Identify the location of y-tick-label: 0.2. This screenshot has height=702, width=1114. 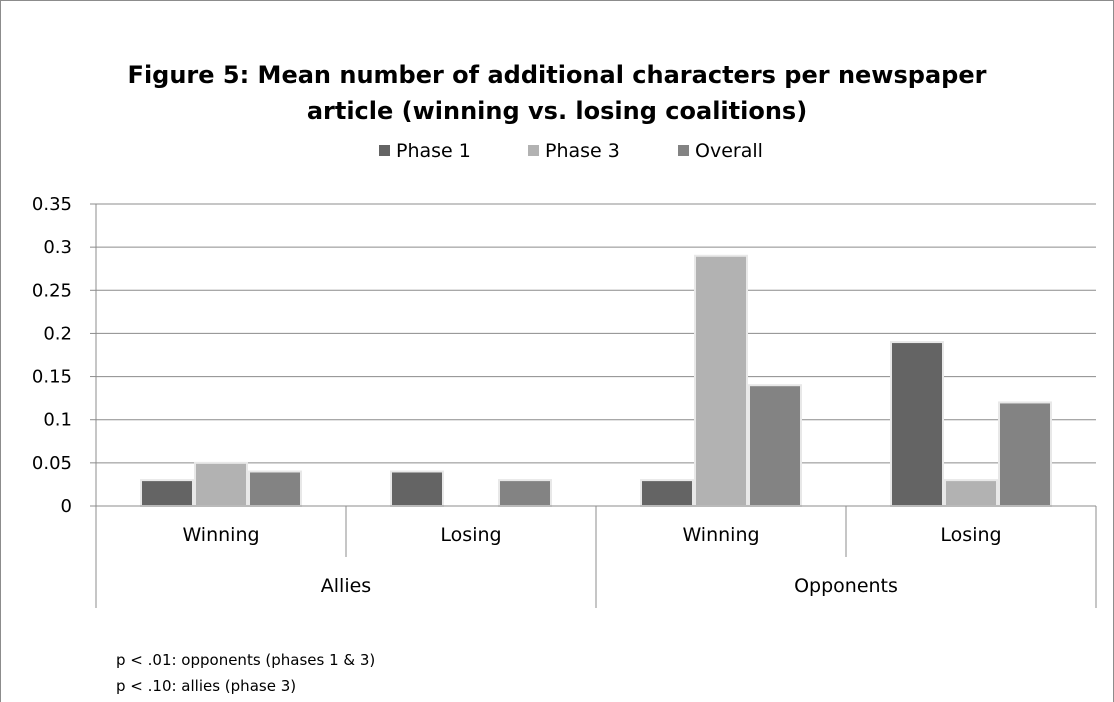
(57, 333).